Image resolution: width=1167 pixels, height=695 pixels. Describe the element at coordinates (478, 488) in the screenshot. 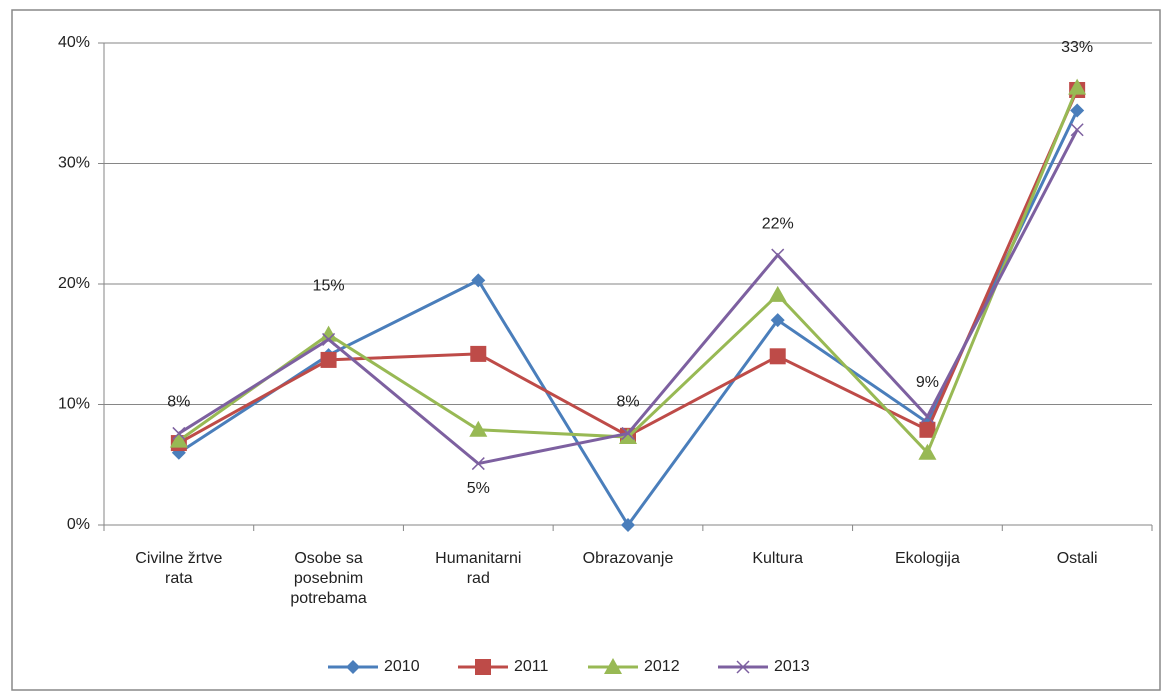

I see `data-label: 5%` at that location.